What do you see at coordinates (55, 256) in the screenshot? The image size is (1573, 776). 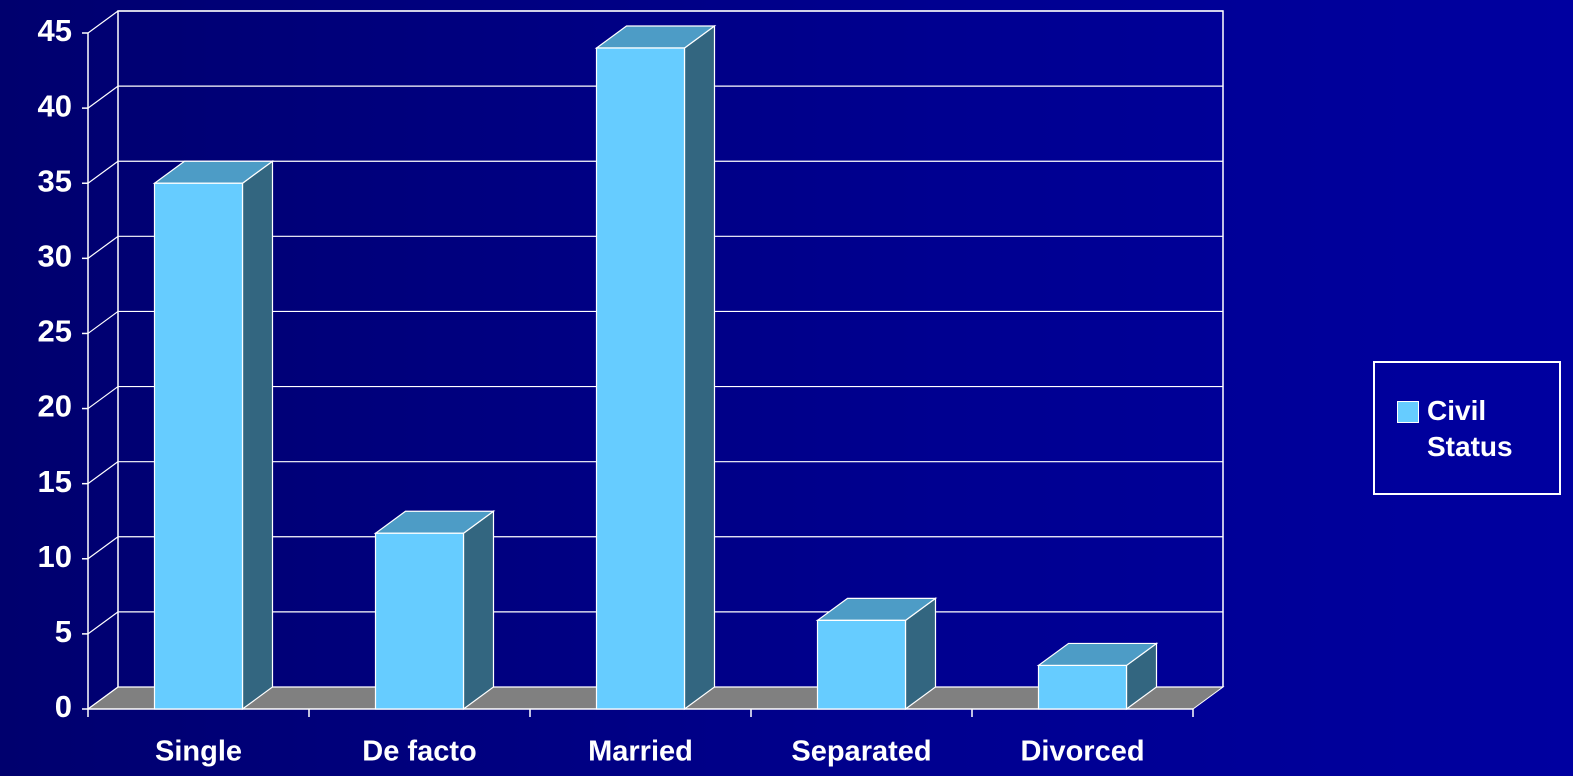 I see `y-tick-label: 30` at bounding box center [55, 256].